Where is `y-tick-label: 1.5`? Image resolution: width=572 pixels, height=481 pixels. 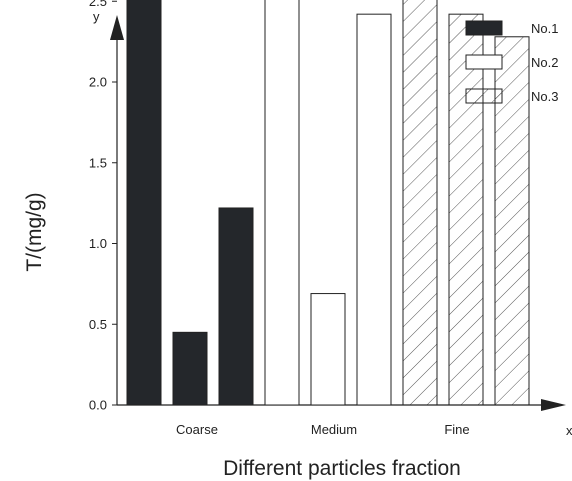 y-tick-label: 1.5 is located at coordinates (98, 162).